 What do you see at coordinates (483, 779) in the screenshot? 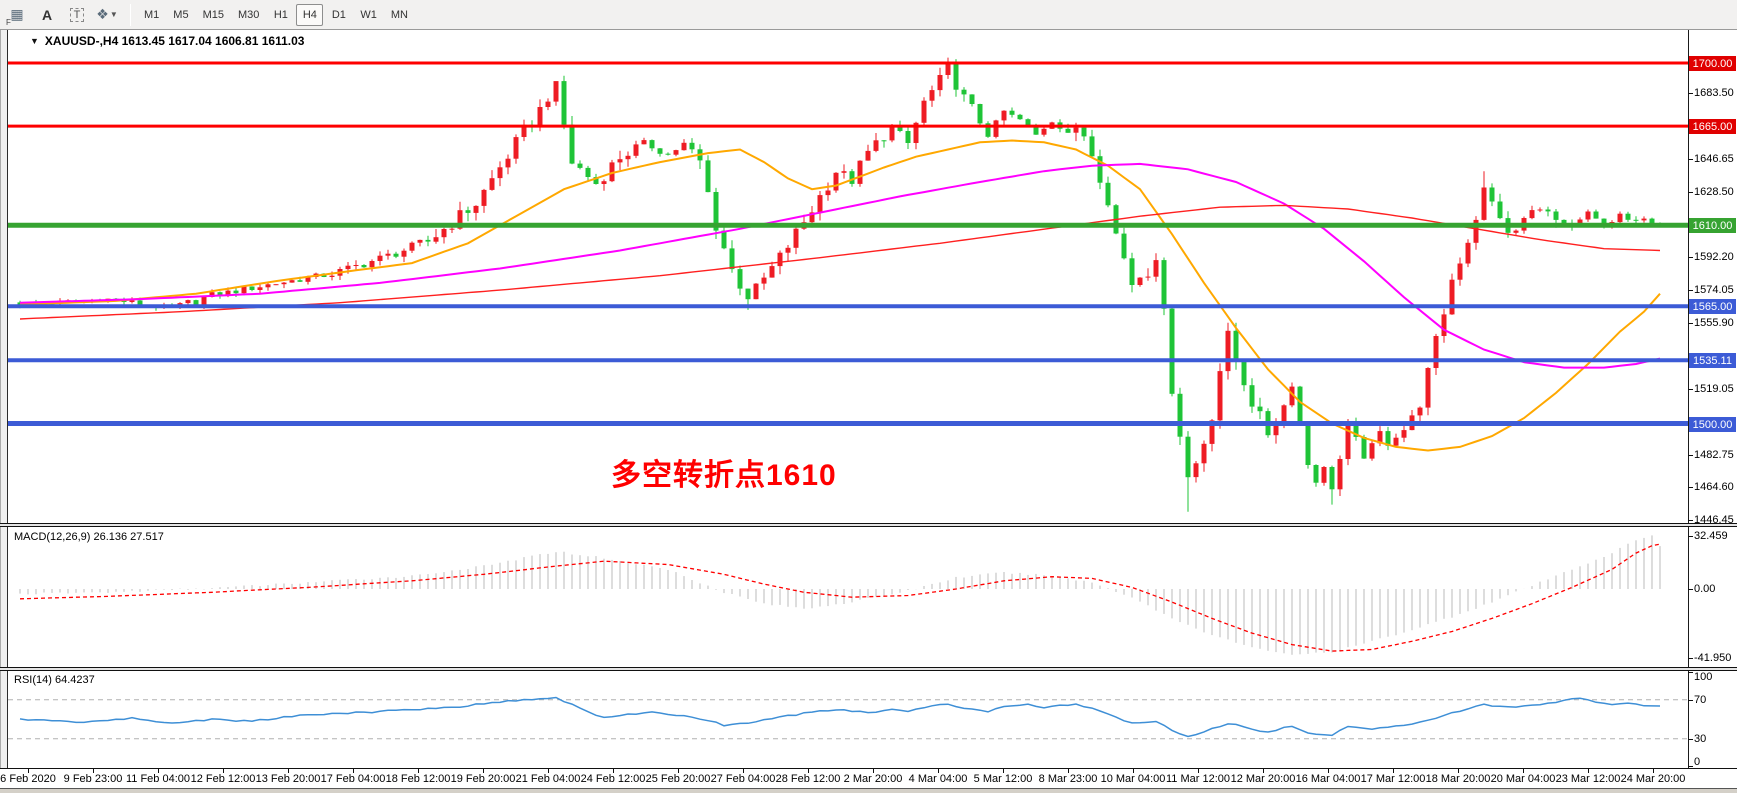
I see `time-axis-label: 19 Feb 20:00` at bounding box center [483, 779].